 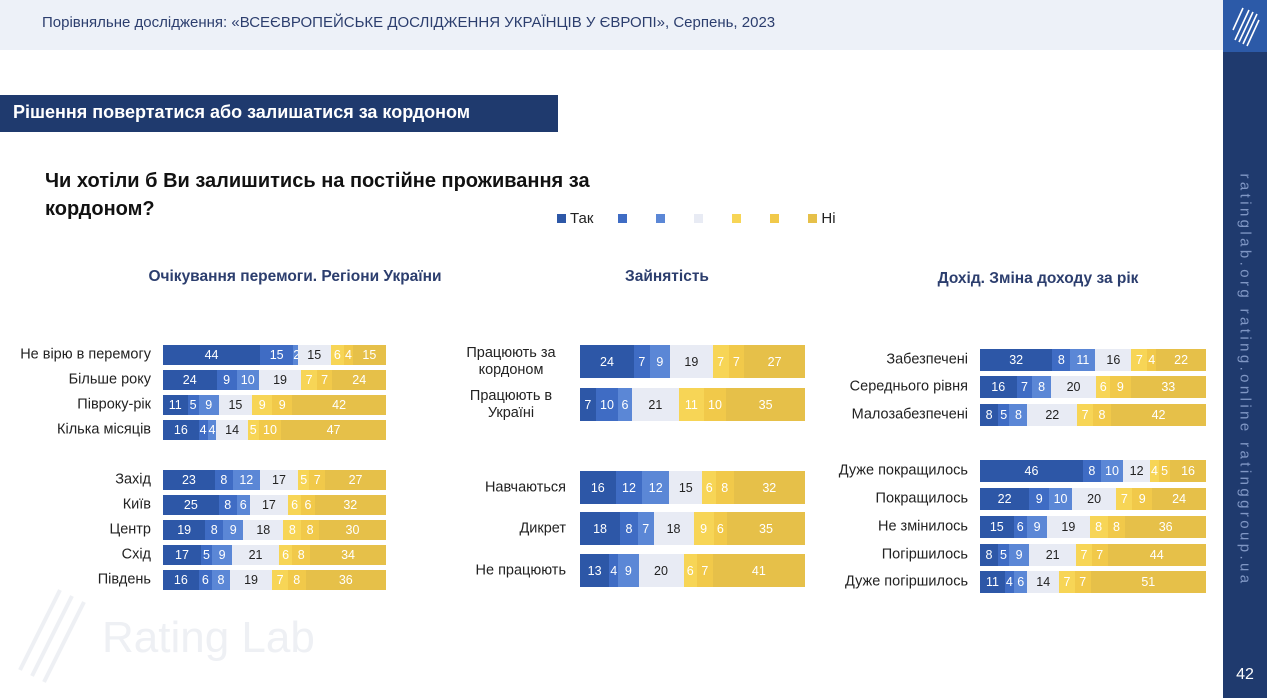 I want to click on stacked-bar: 16 6 8 19 7 8 36, so click(x=274, y=580).